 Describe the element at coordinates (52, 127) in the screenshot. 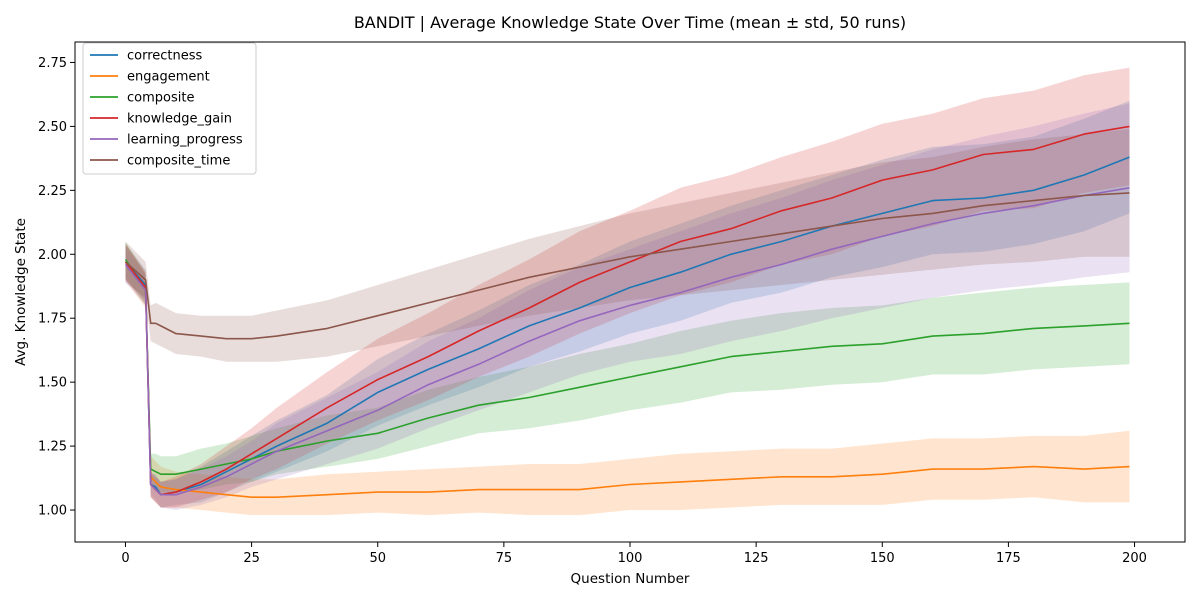

I see `y-tick-label: 2.50` at that location.